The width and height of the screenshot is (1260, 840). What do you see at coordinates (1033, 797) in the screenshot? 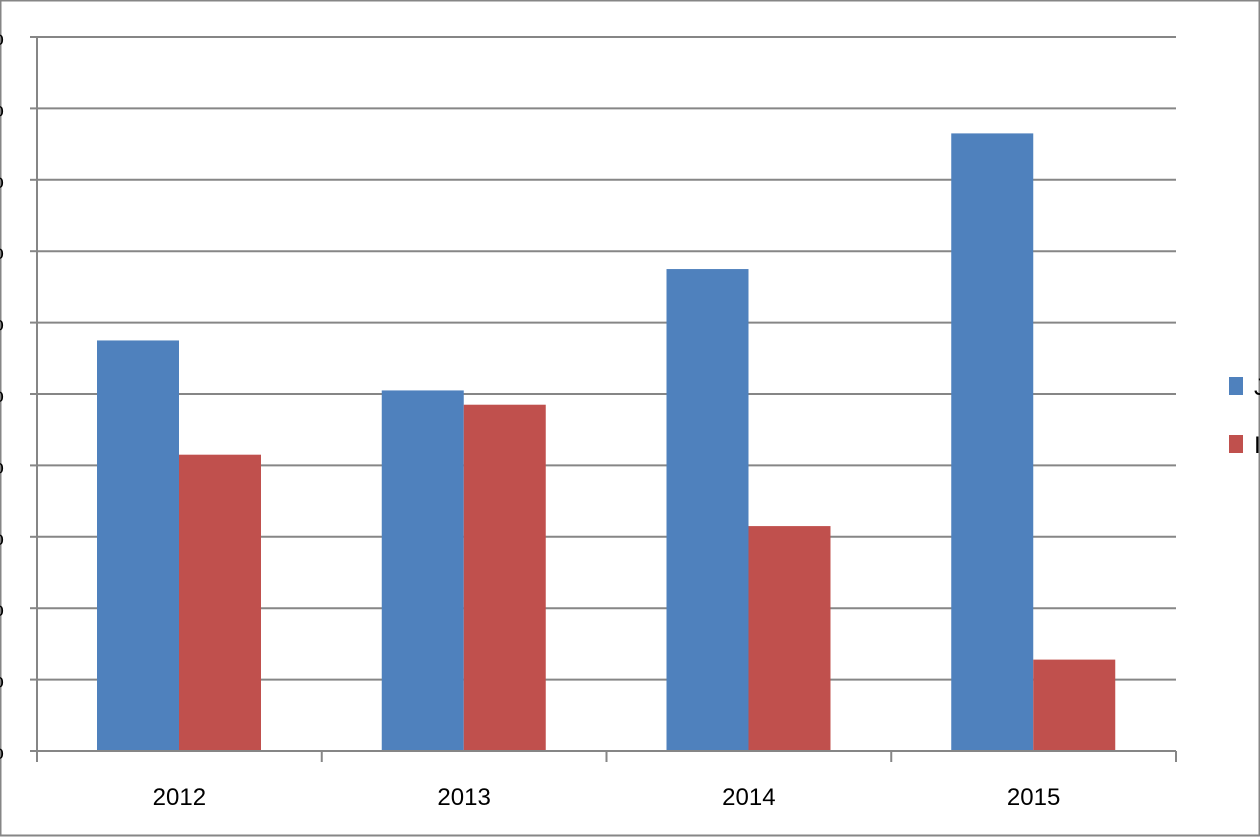
I see `x-tick-label: 2015` at bounding box center [1033, 797].